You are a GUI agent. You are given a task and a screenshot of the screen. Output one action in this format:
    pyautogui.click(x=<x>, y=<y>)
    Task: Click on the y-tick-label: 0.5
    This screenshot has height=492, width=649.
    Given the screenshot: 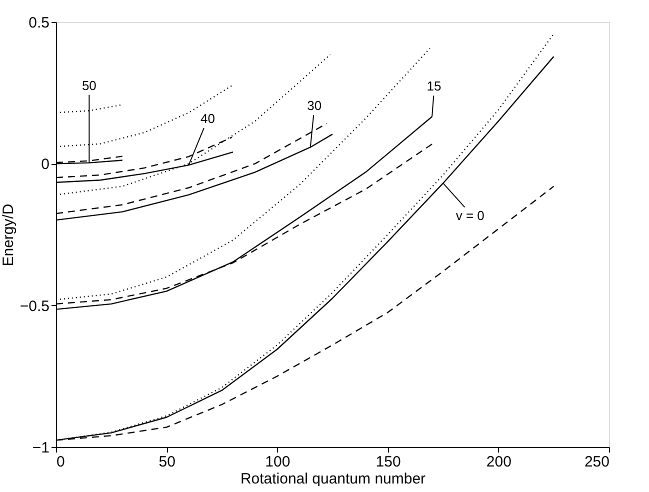 What is the action you would take?
    pyautogui.click(x=39, y=23)
    